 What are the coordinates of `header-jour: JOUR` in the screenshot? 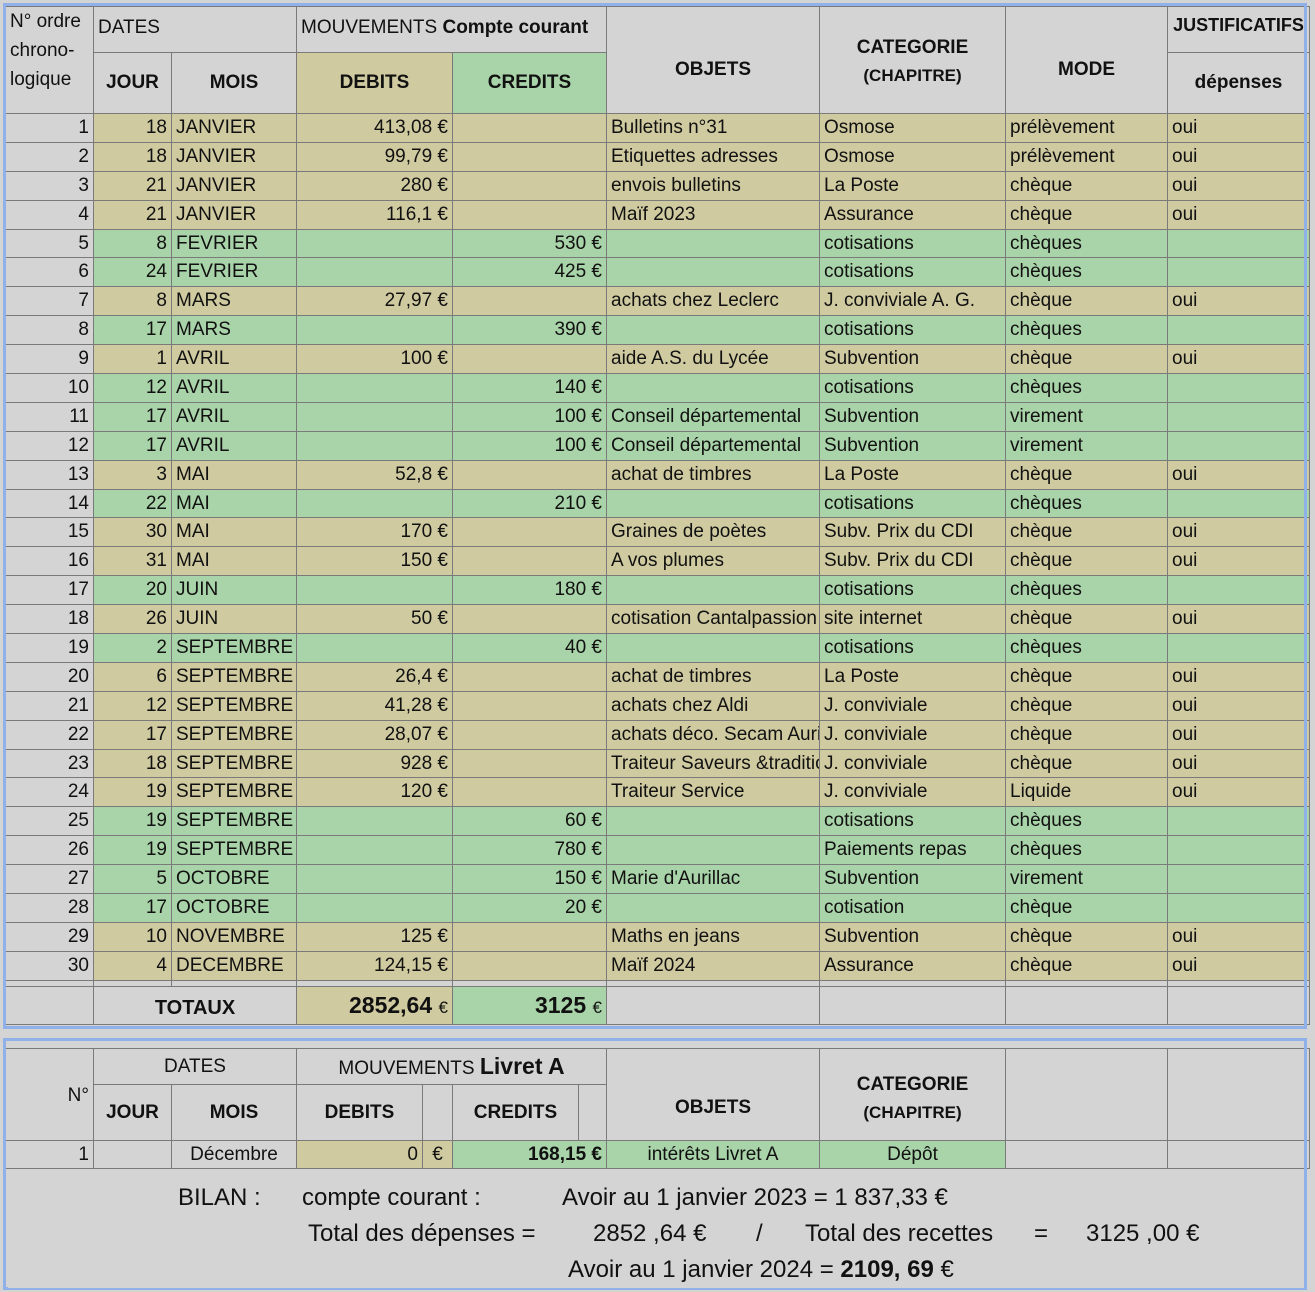 It's located at (132, 83).